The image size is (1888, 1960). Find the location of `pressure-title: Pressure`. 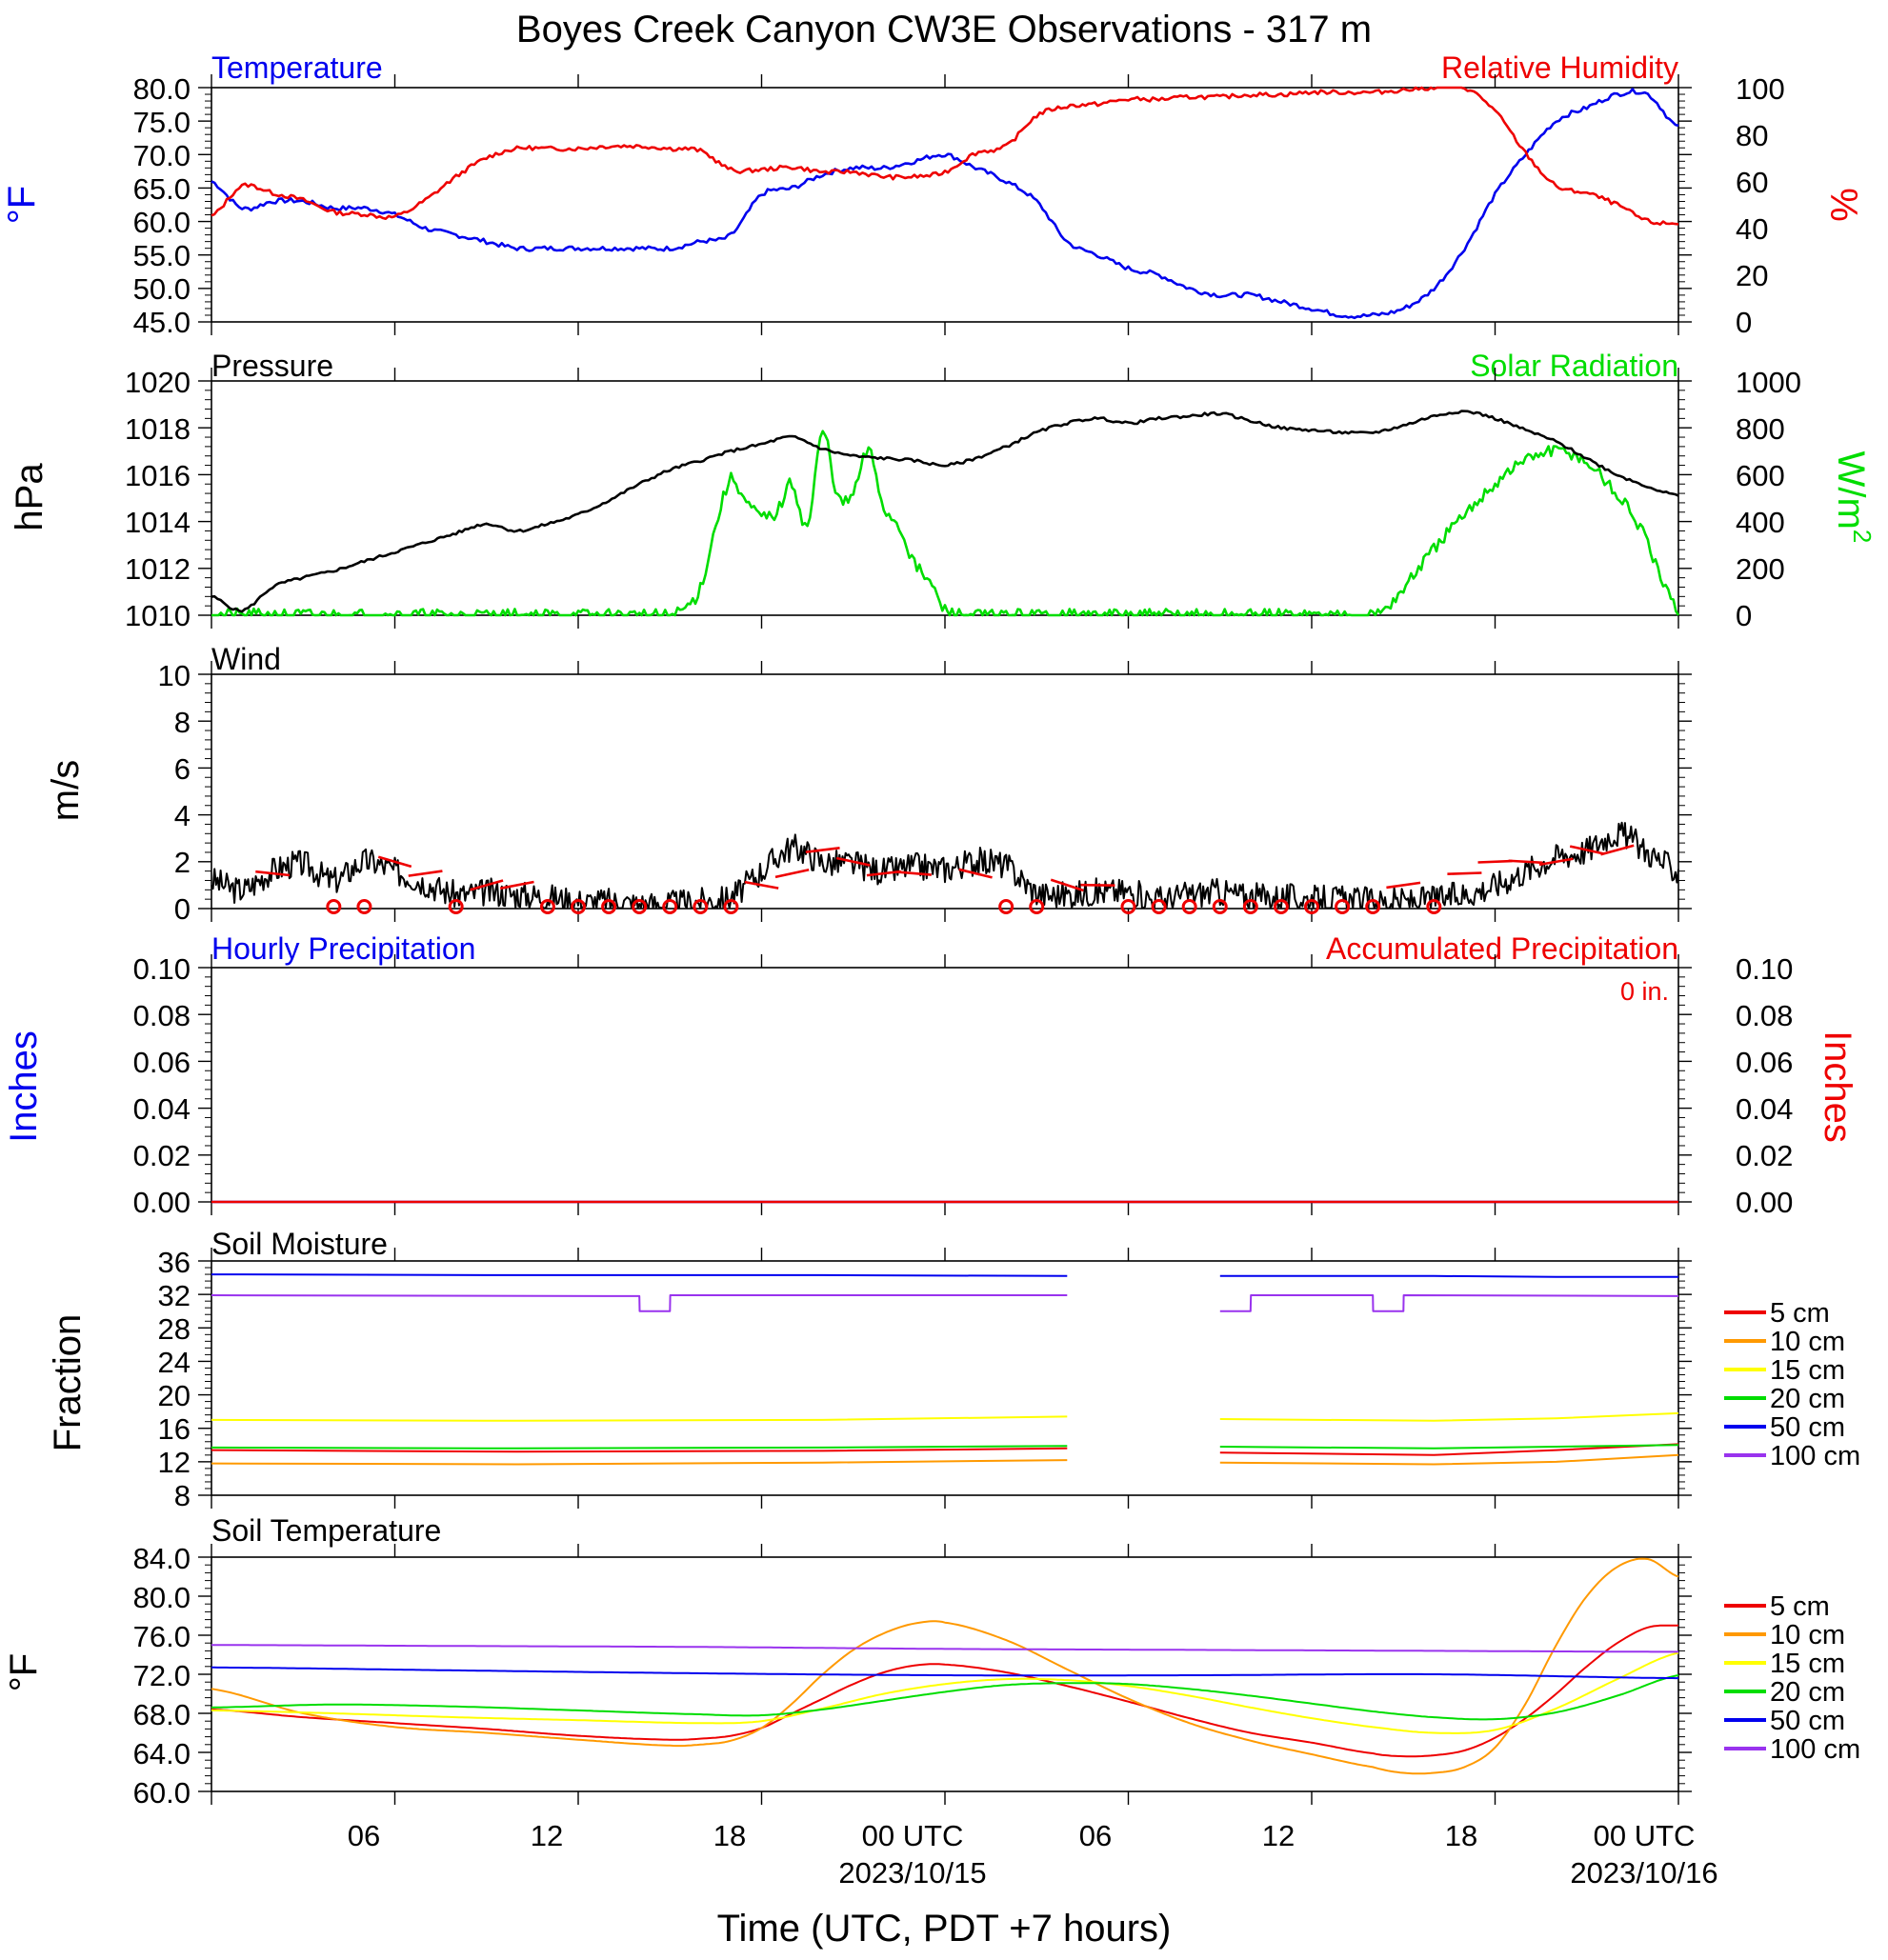

pressure-title: Pressure is located at coordinates (272, 366).